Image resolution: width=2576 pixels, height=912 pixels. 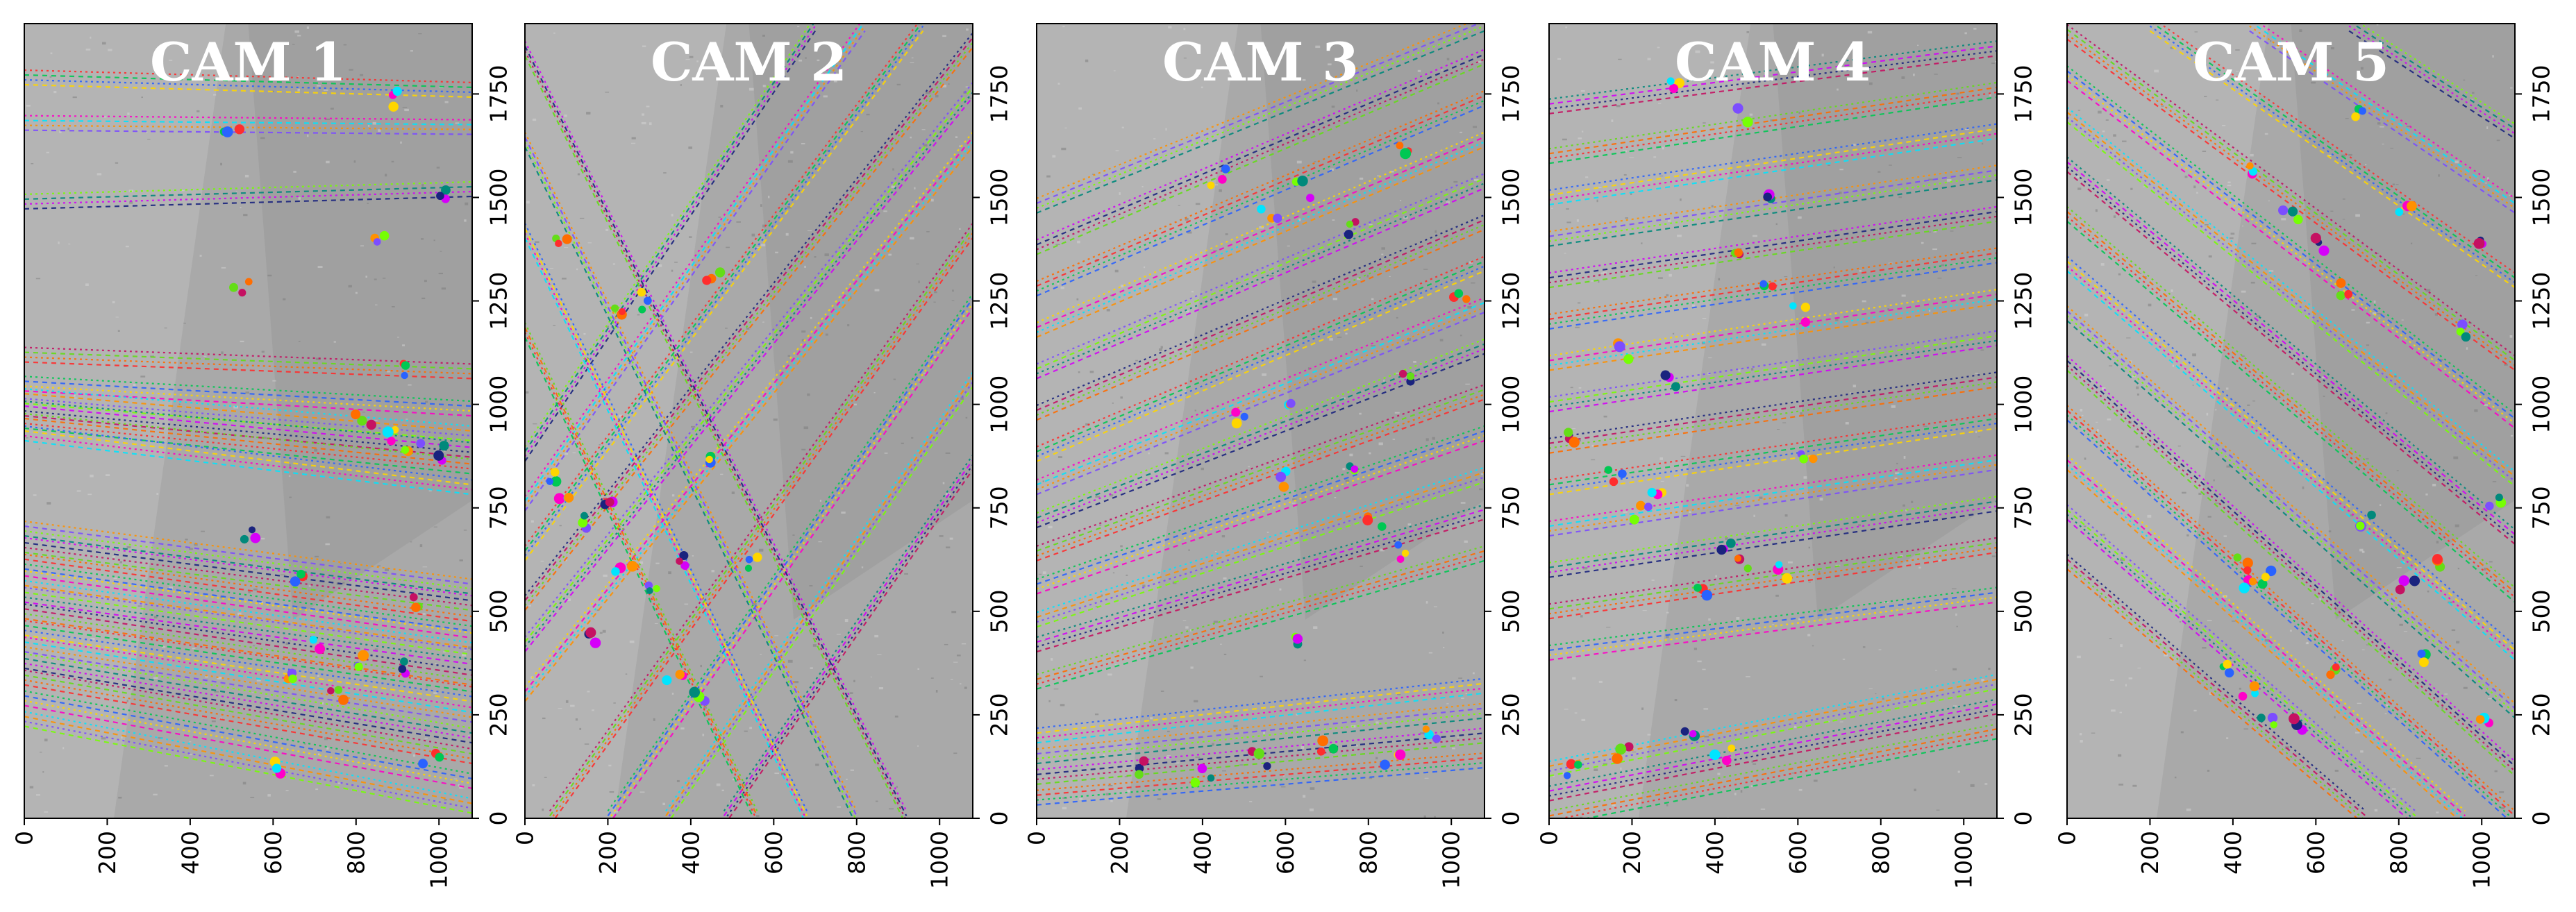 What do you see at coordinates (2541, 197) in the screenshot?
I see `y-tick-label: 1500` at bounding box center [2541, 197].